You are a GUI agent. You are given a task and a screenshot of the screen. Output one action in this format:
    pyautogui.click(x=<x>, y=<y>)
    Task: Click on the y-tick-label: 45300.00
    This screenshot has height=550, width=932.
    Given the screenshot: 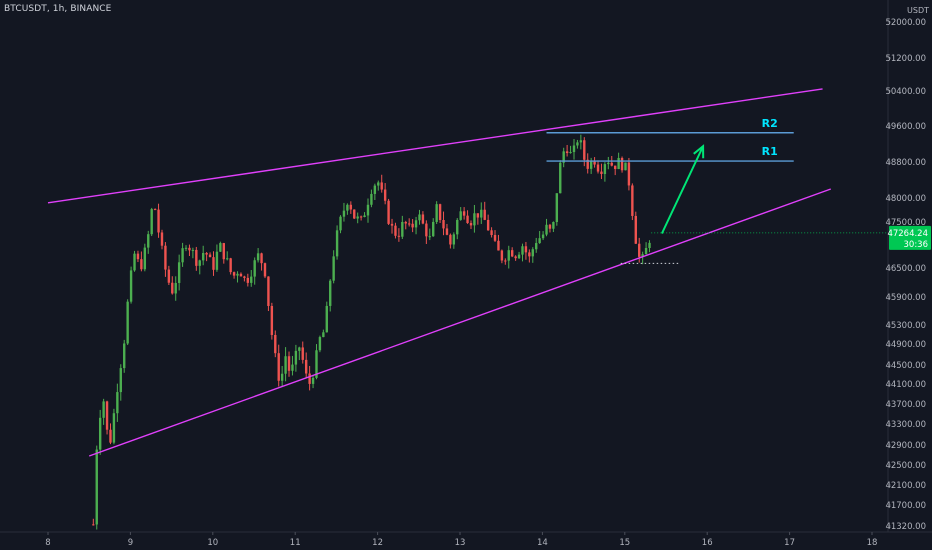 What is the action you would take?
    pyautogui.click(x=905, y=326)
    